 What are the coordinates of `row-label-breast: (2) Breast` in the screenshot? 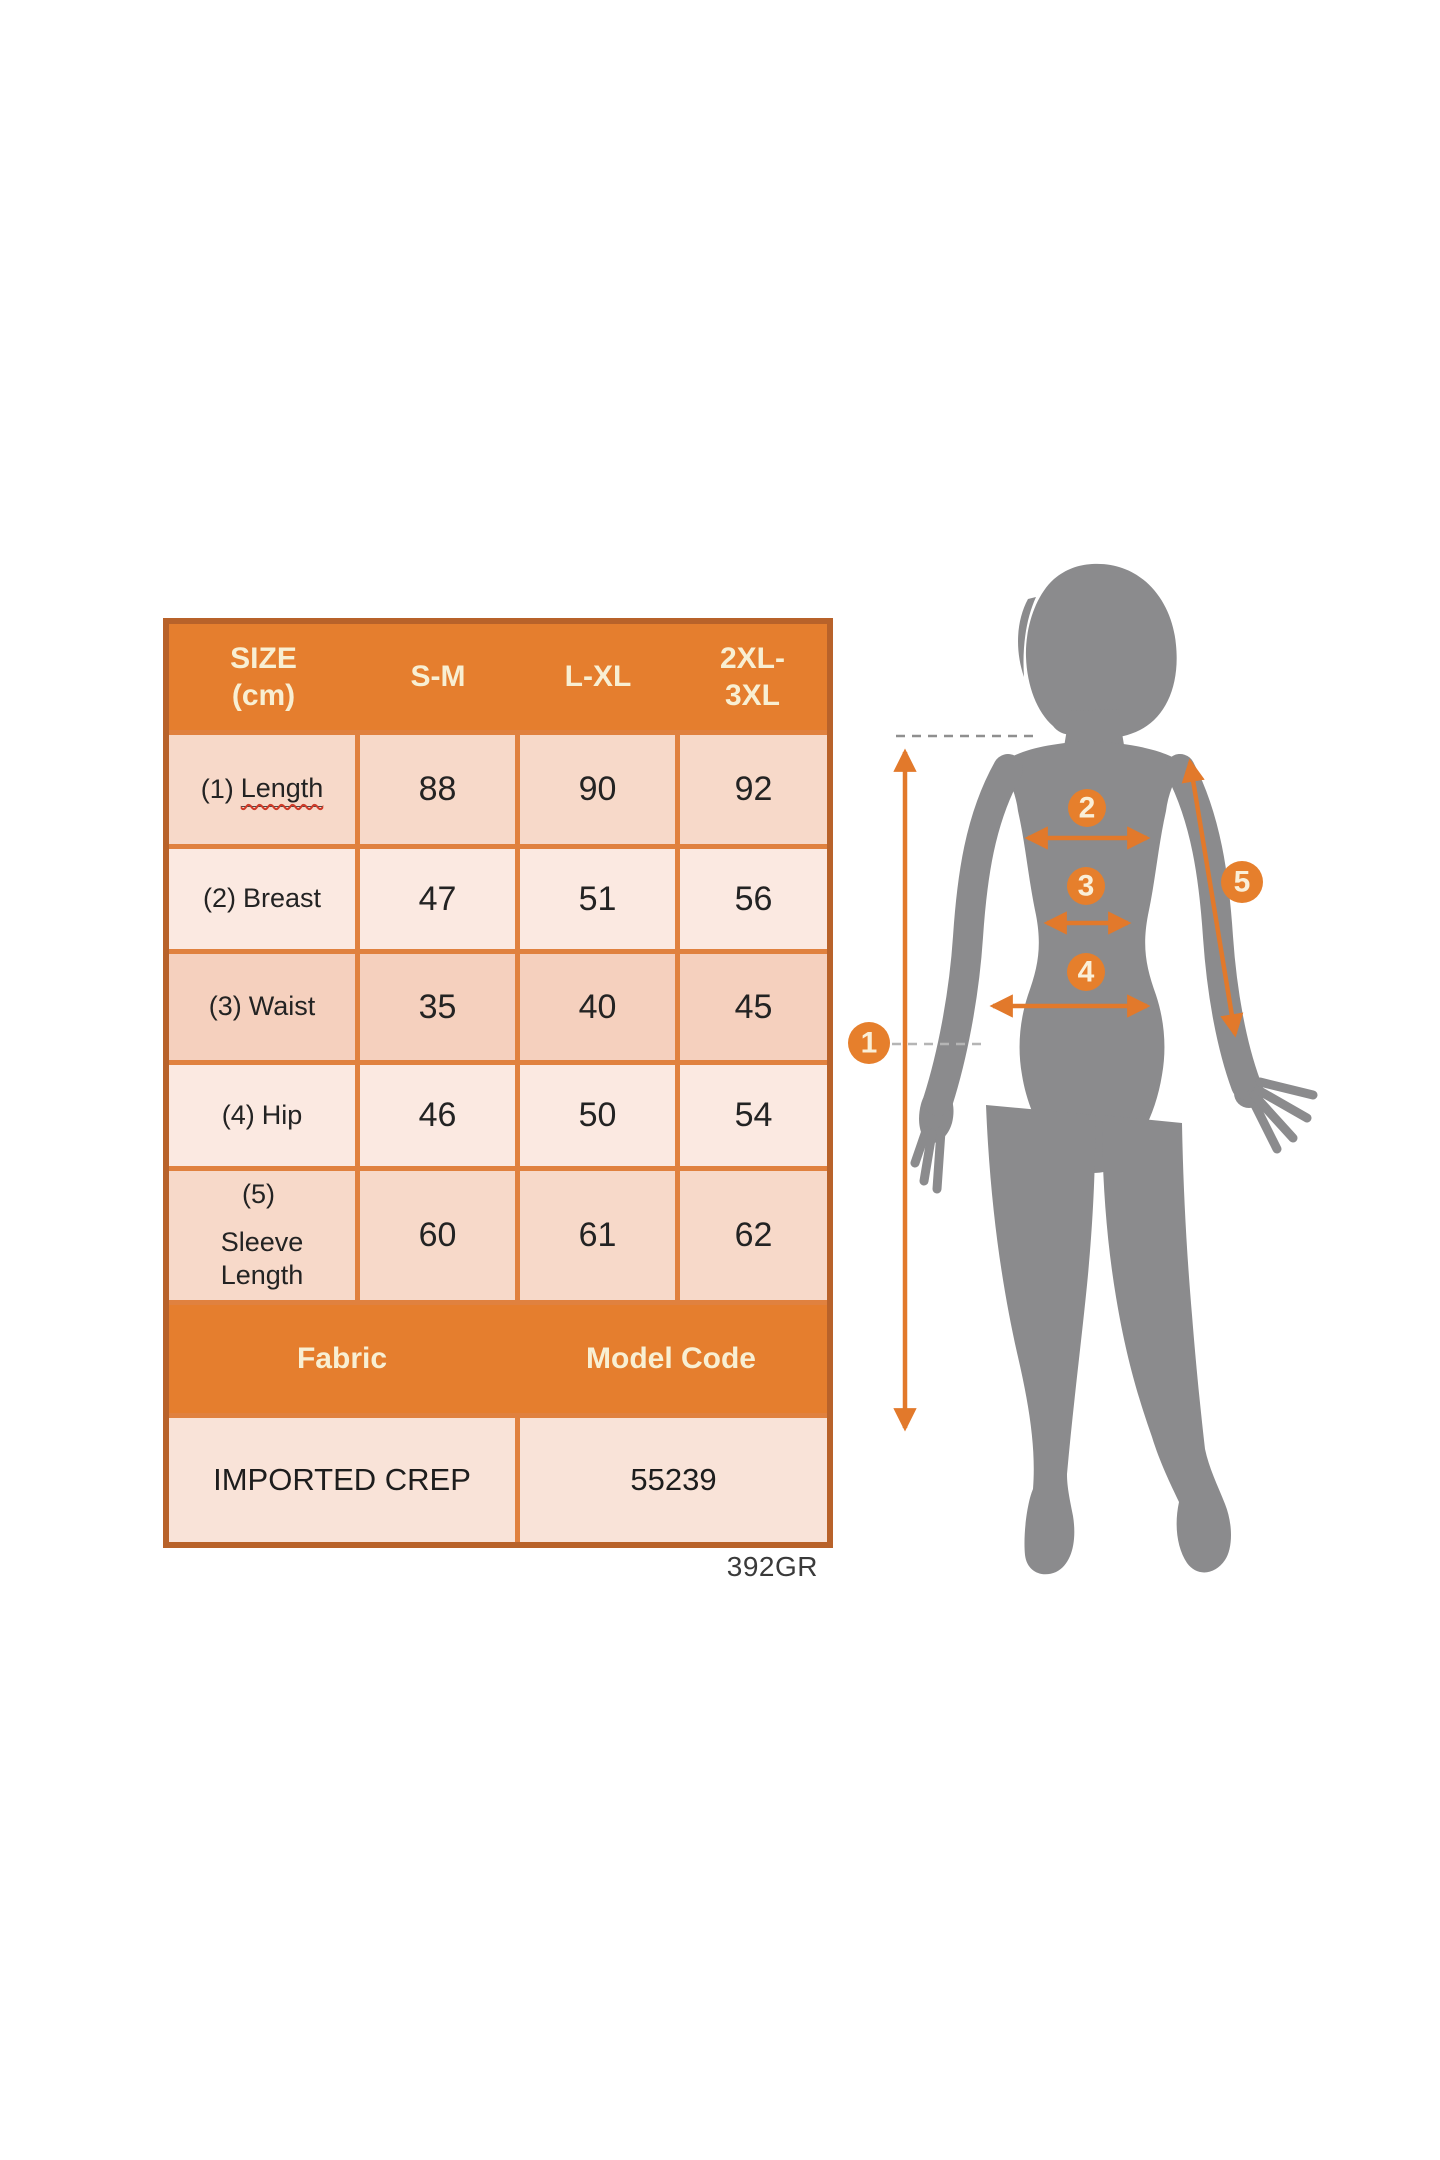 It's located at (262, 899).